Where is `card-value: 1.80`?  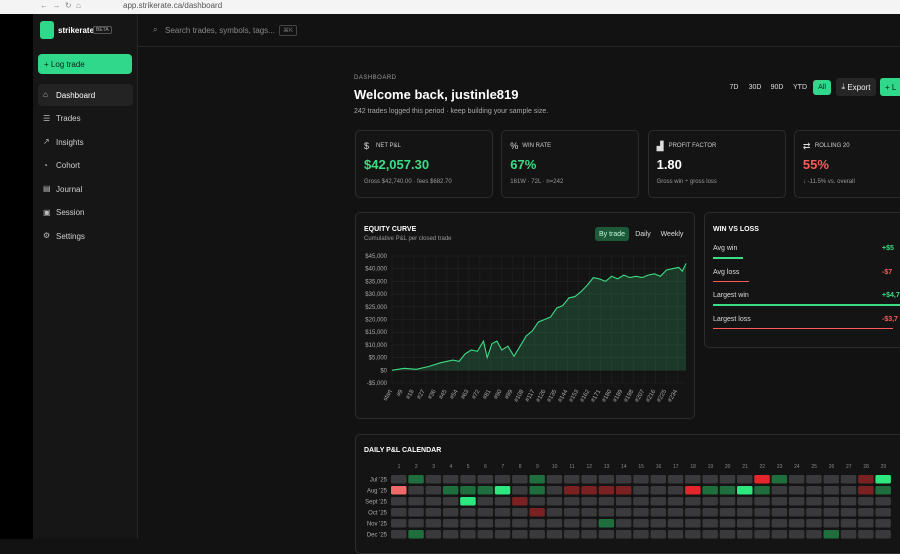 card-value: 1.80 is located at coordinates (669, 164).